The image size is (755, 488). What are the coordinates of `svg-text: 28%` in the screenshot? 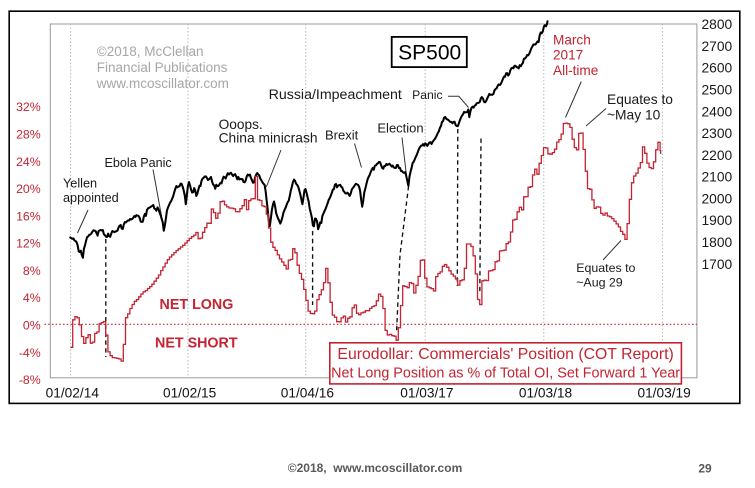 It's located at (28, 135).